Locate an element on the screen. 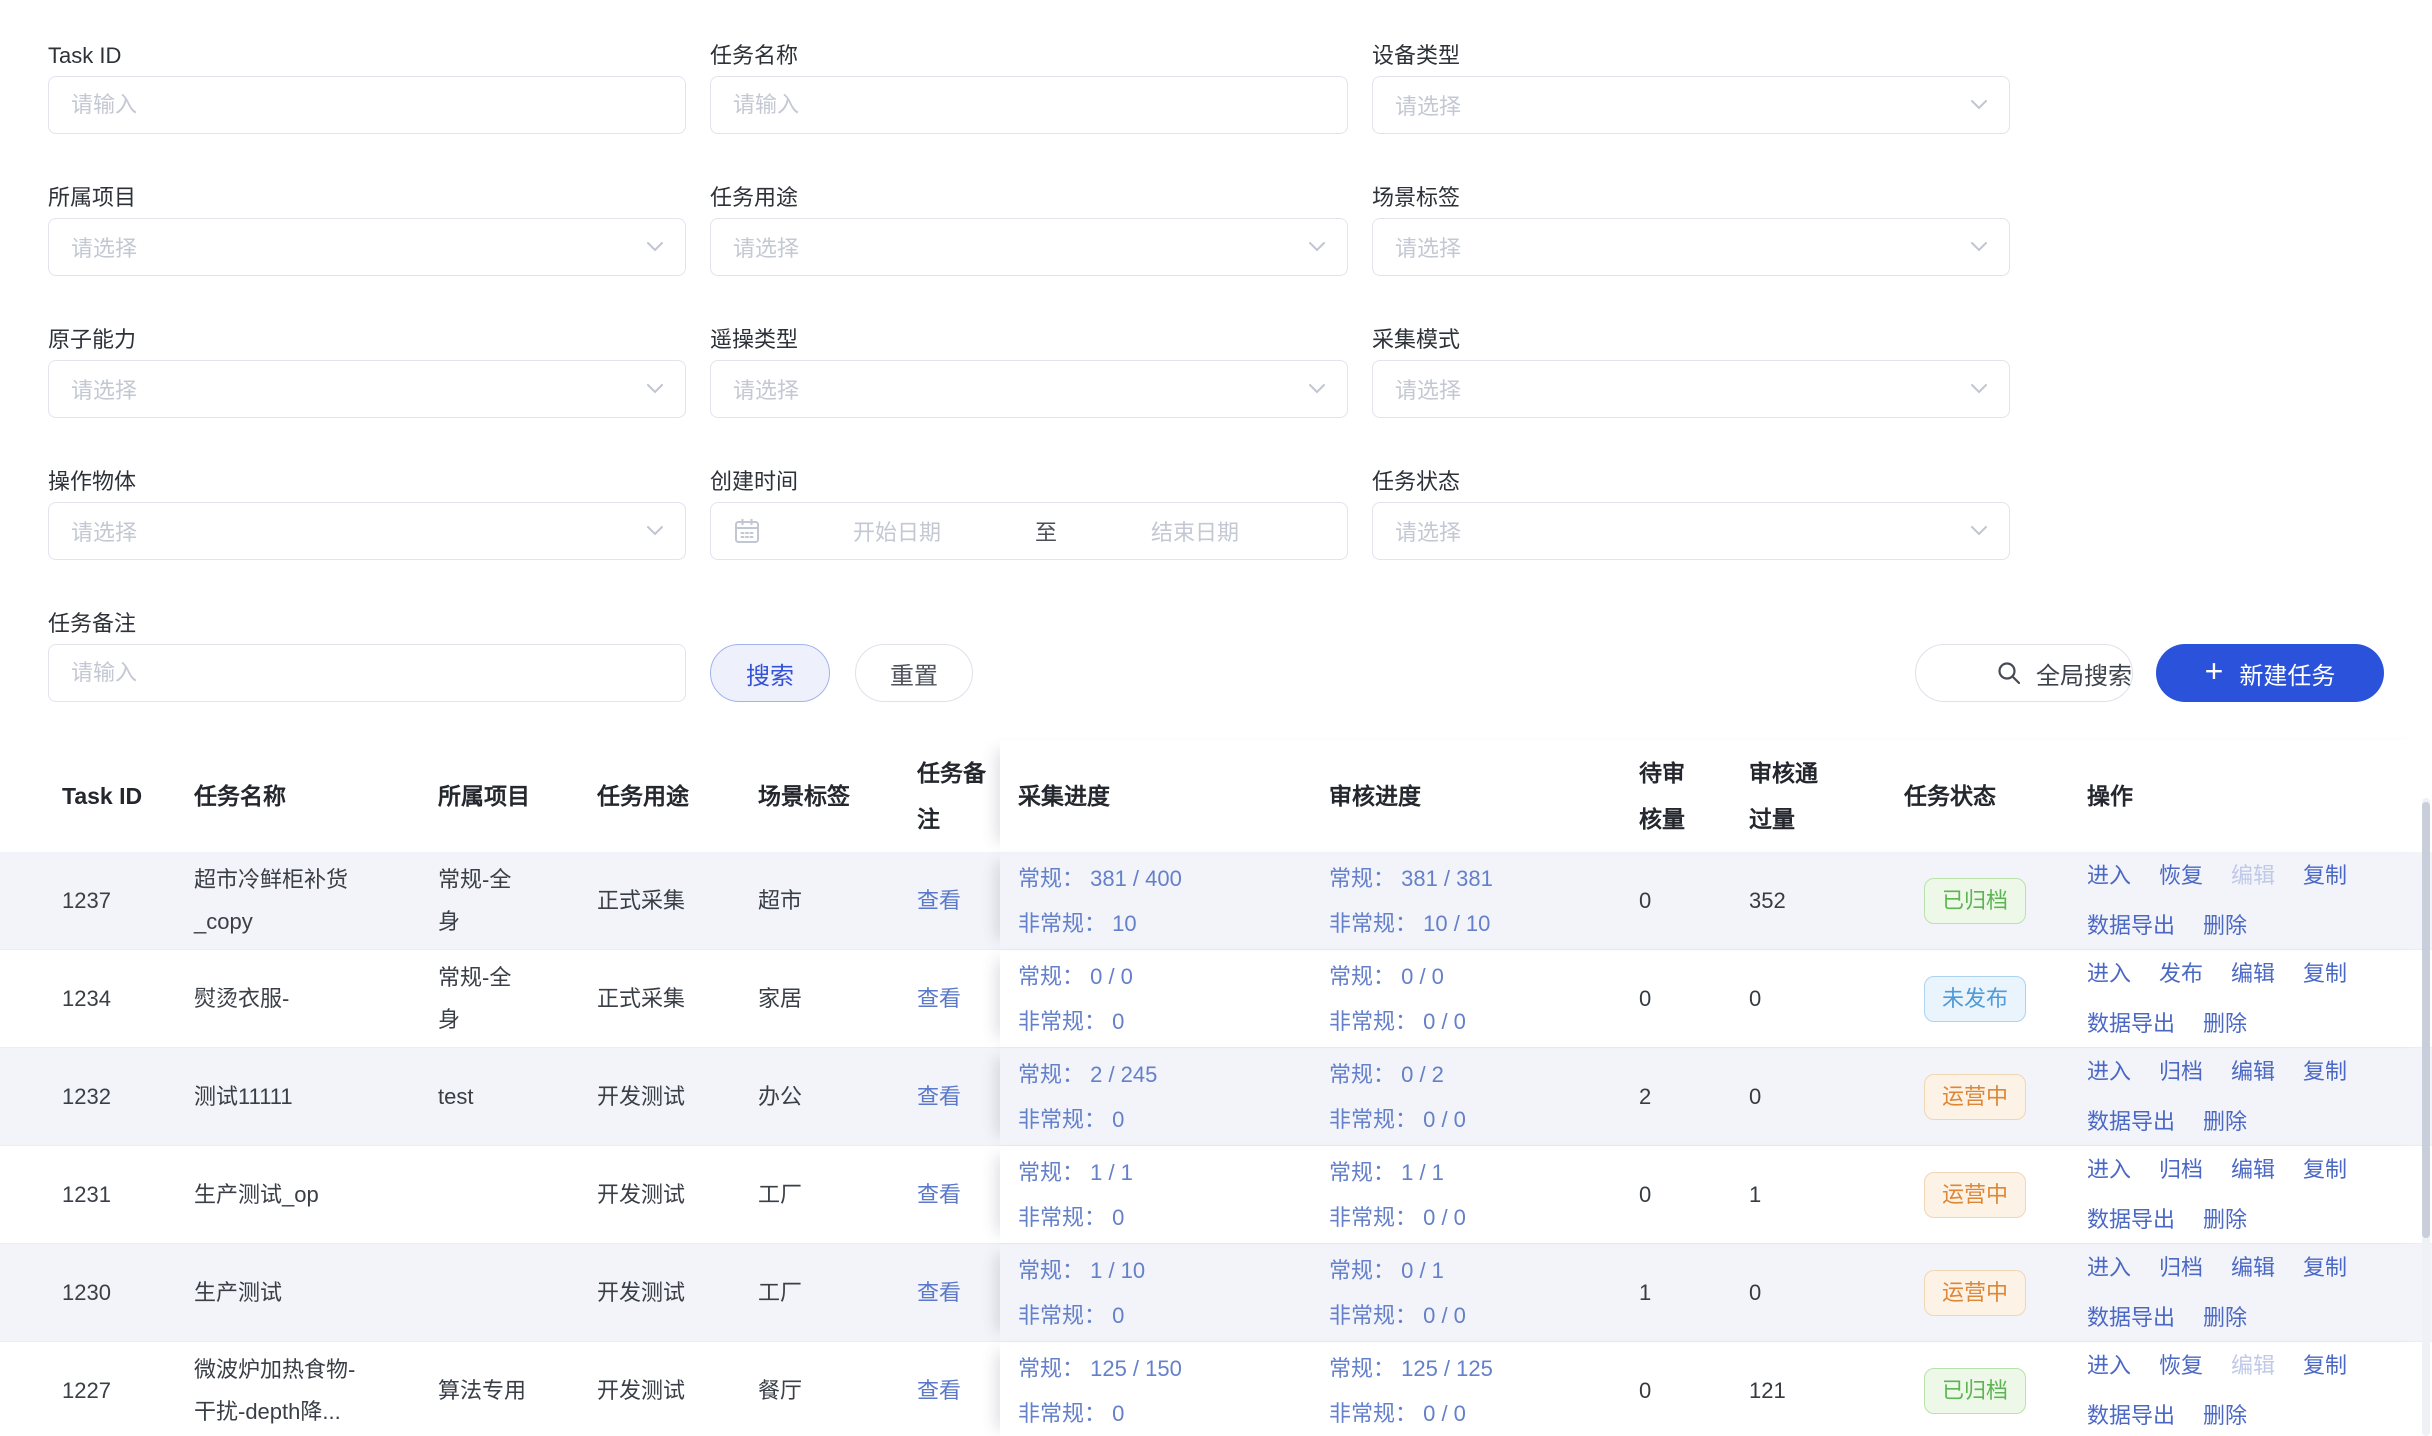 The width and height of the screenshot is (2432, 1436). daterange-end: 结束日期 is located at coordinates (1195, 532).